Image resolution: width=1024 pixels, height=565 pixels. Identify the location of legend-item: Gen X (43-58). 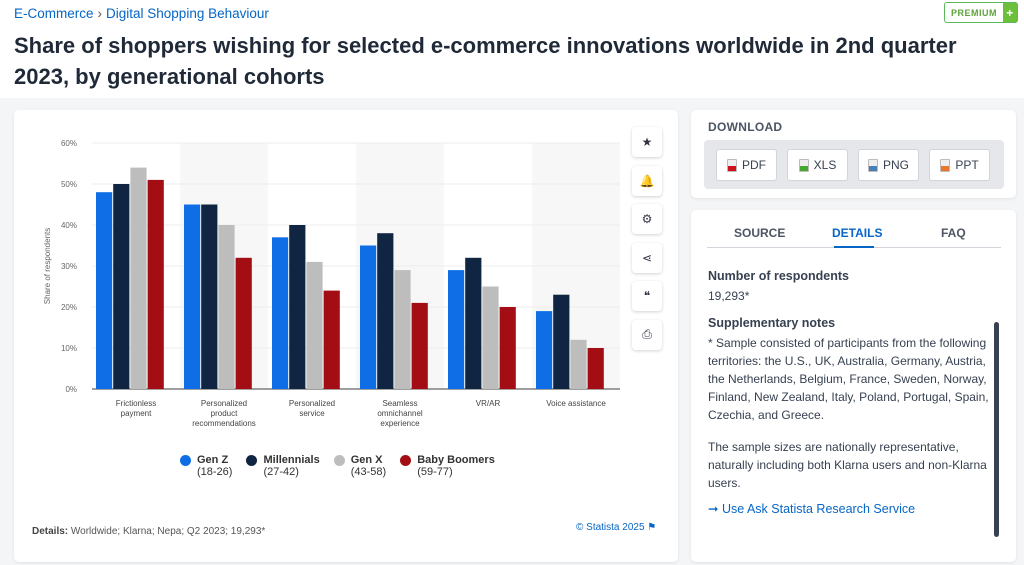
(360, 466).